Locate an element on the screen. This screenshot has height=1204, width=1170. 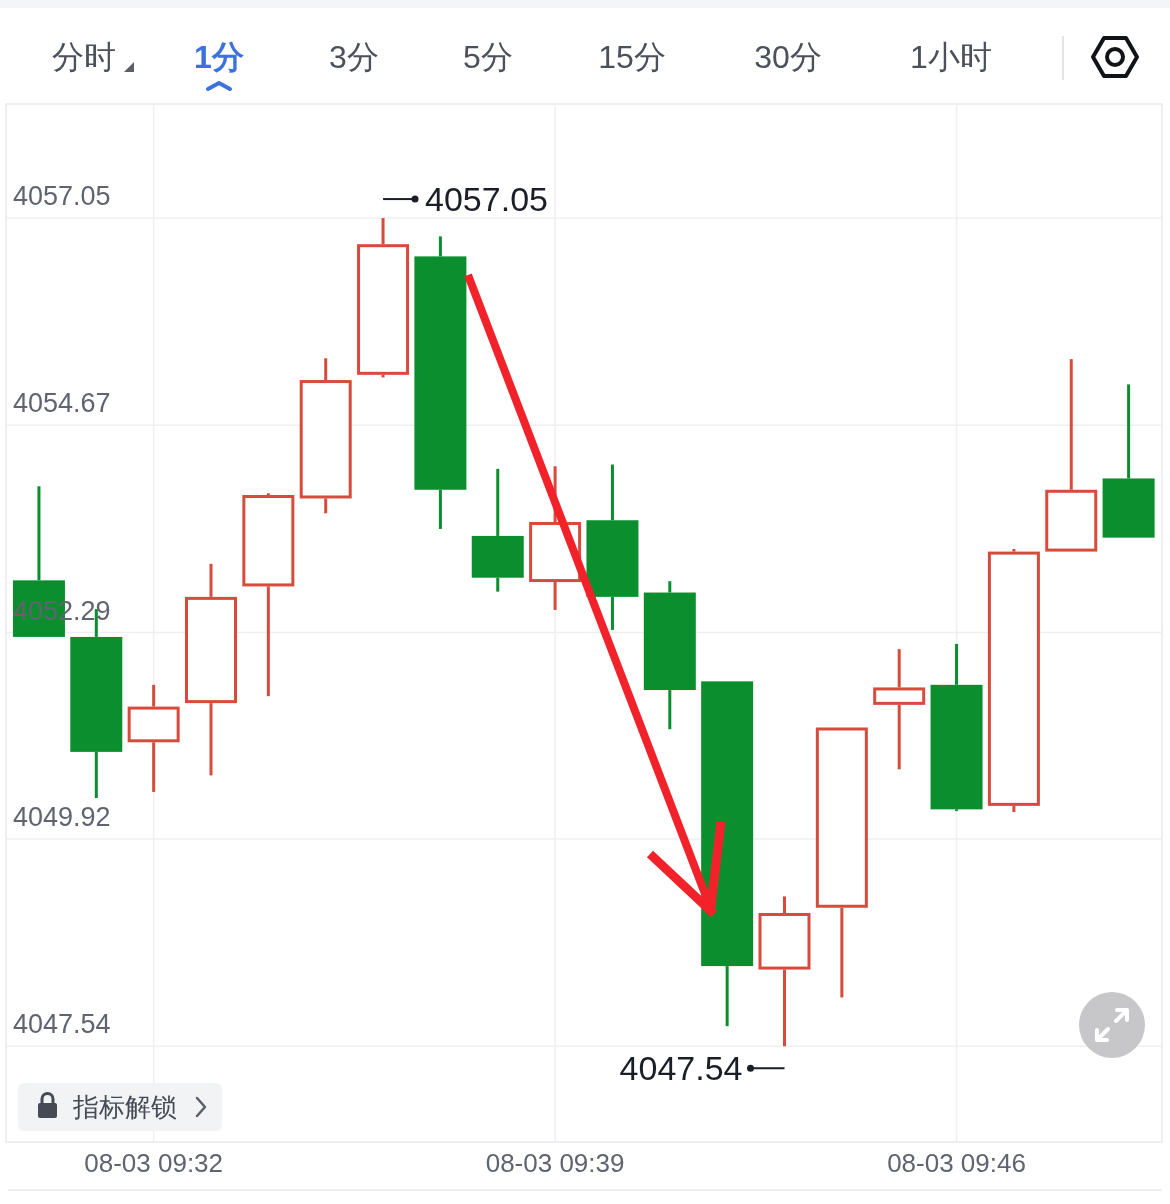
x-tick-label: 08-03 09:46 is located at coordinates (956, 1163).